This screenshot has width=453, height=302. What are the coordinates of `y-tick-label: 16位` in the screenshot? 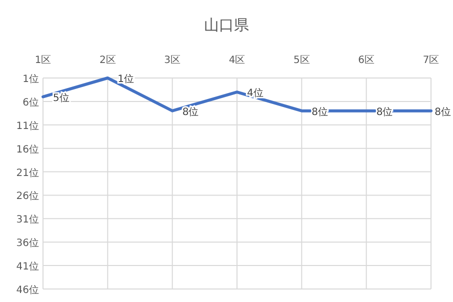 It's located at (27, 149).